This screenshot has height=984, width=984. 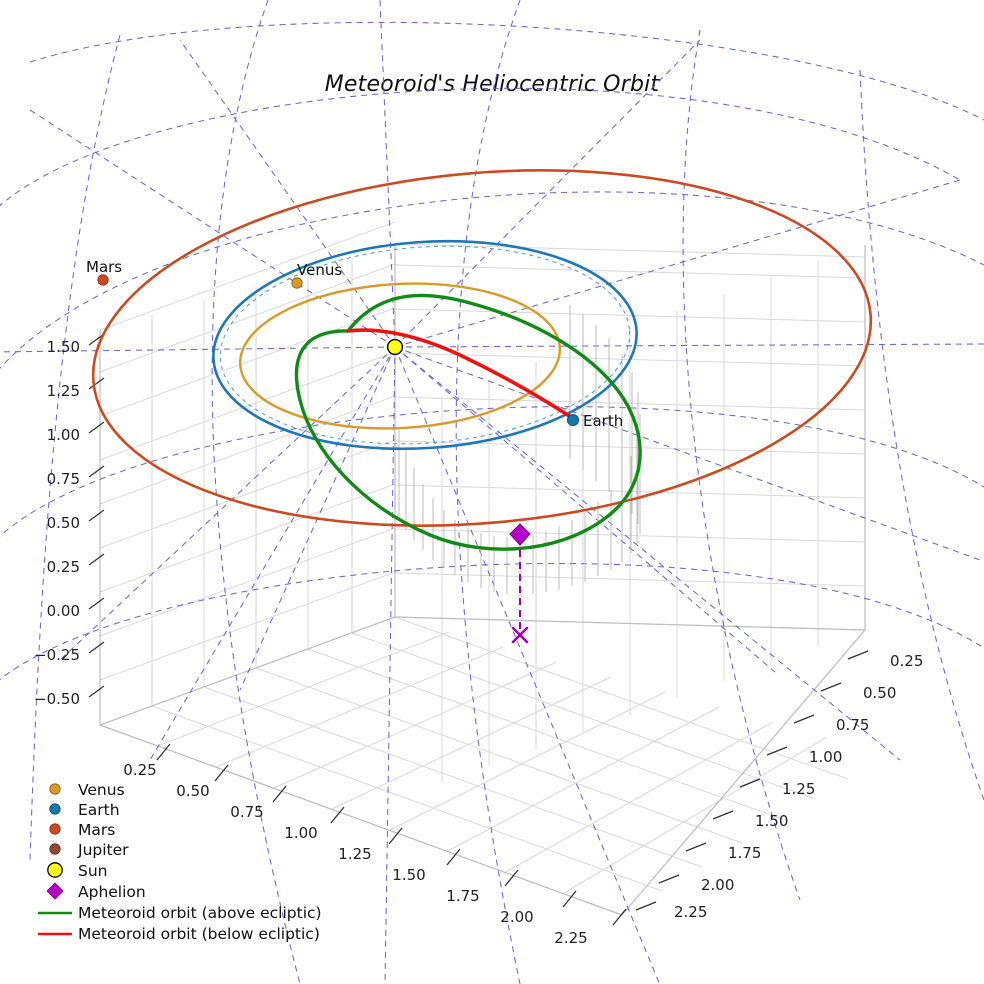 I want to click on z-tick-0: 1.50, so click(x=63, y=347).